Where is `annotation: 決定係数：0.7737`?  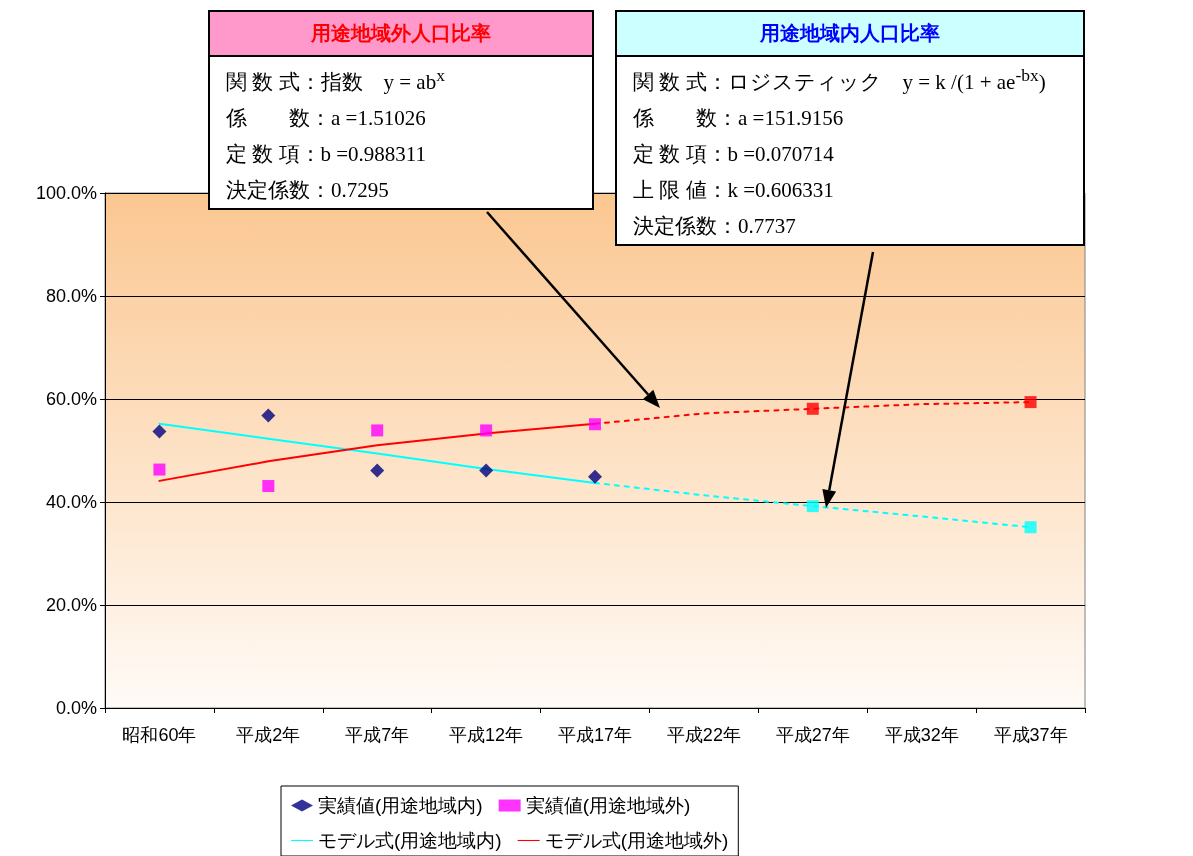 annotation: 決定係数：0.7737 is located at coordinates (714, 226).